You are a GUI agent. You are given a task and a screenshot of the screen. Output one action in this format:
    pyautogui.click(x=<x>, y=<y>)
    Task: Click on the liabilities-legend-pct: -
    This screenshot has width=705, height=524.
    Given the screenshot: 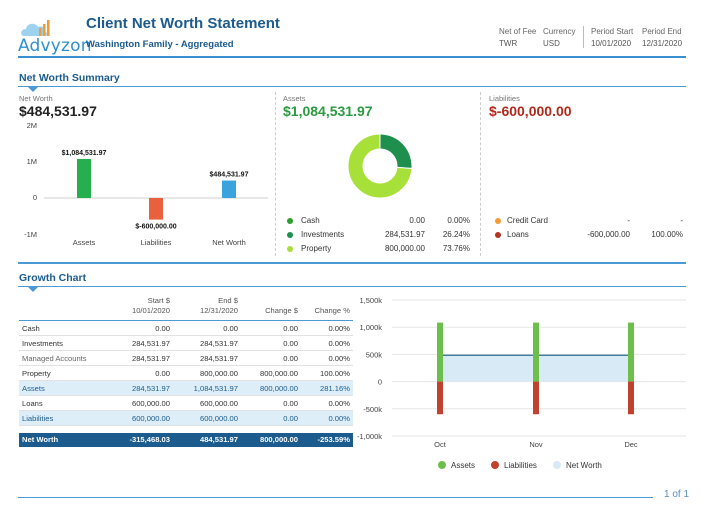 What is the action you would take?
    pyautogui.click(x=681, y=220)
    